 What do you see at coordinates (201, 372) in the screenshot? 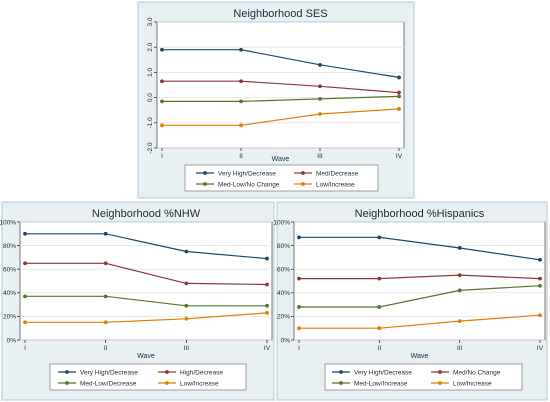
I see `legend-label: High/Decrease` at bounding box center [201, 372].